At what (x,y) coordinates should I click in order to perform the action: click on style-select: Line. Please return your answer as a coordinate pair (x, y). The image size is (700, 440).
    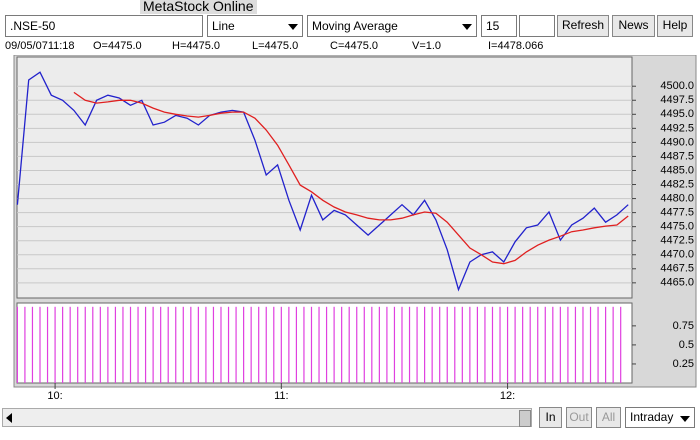
    Looking at the image, I should click on (255, 26).